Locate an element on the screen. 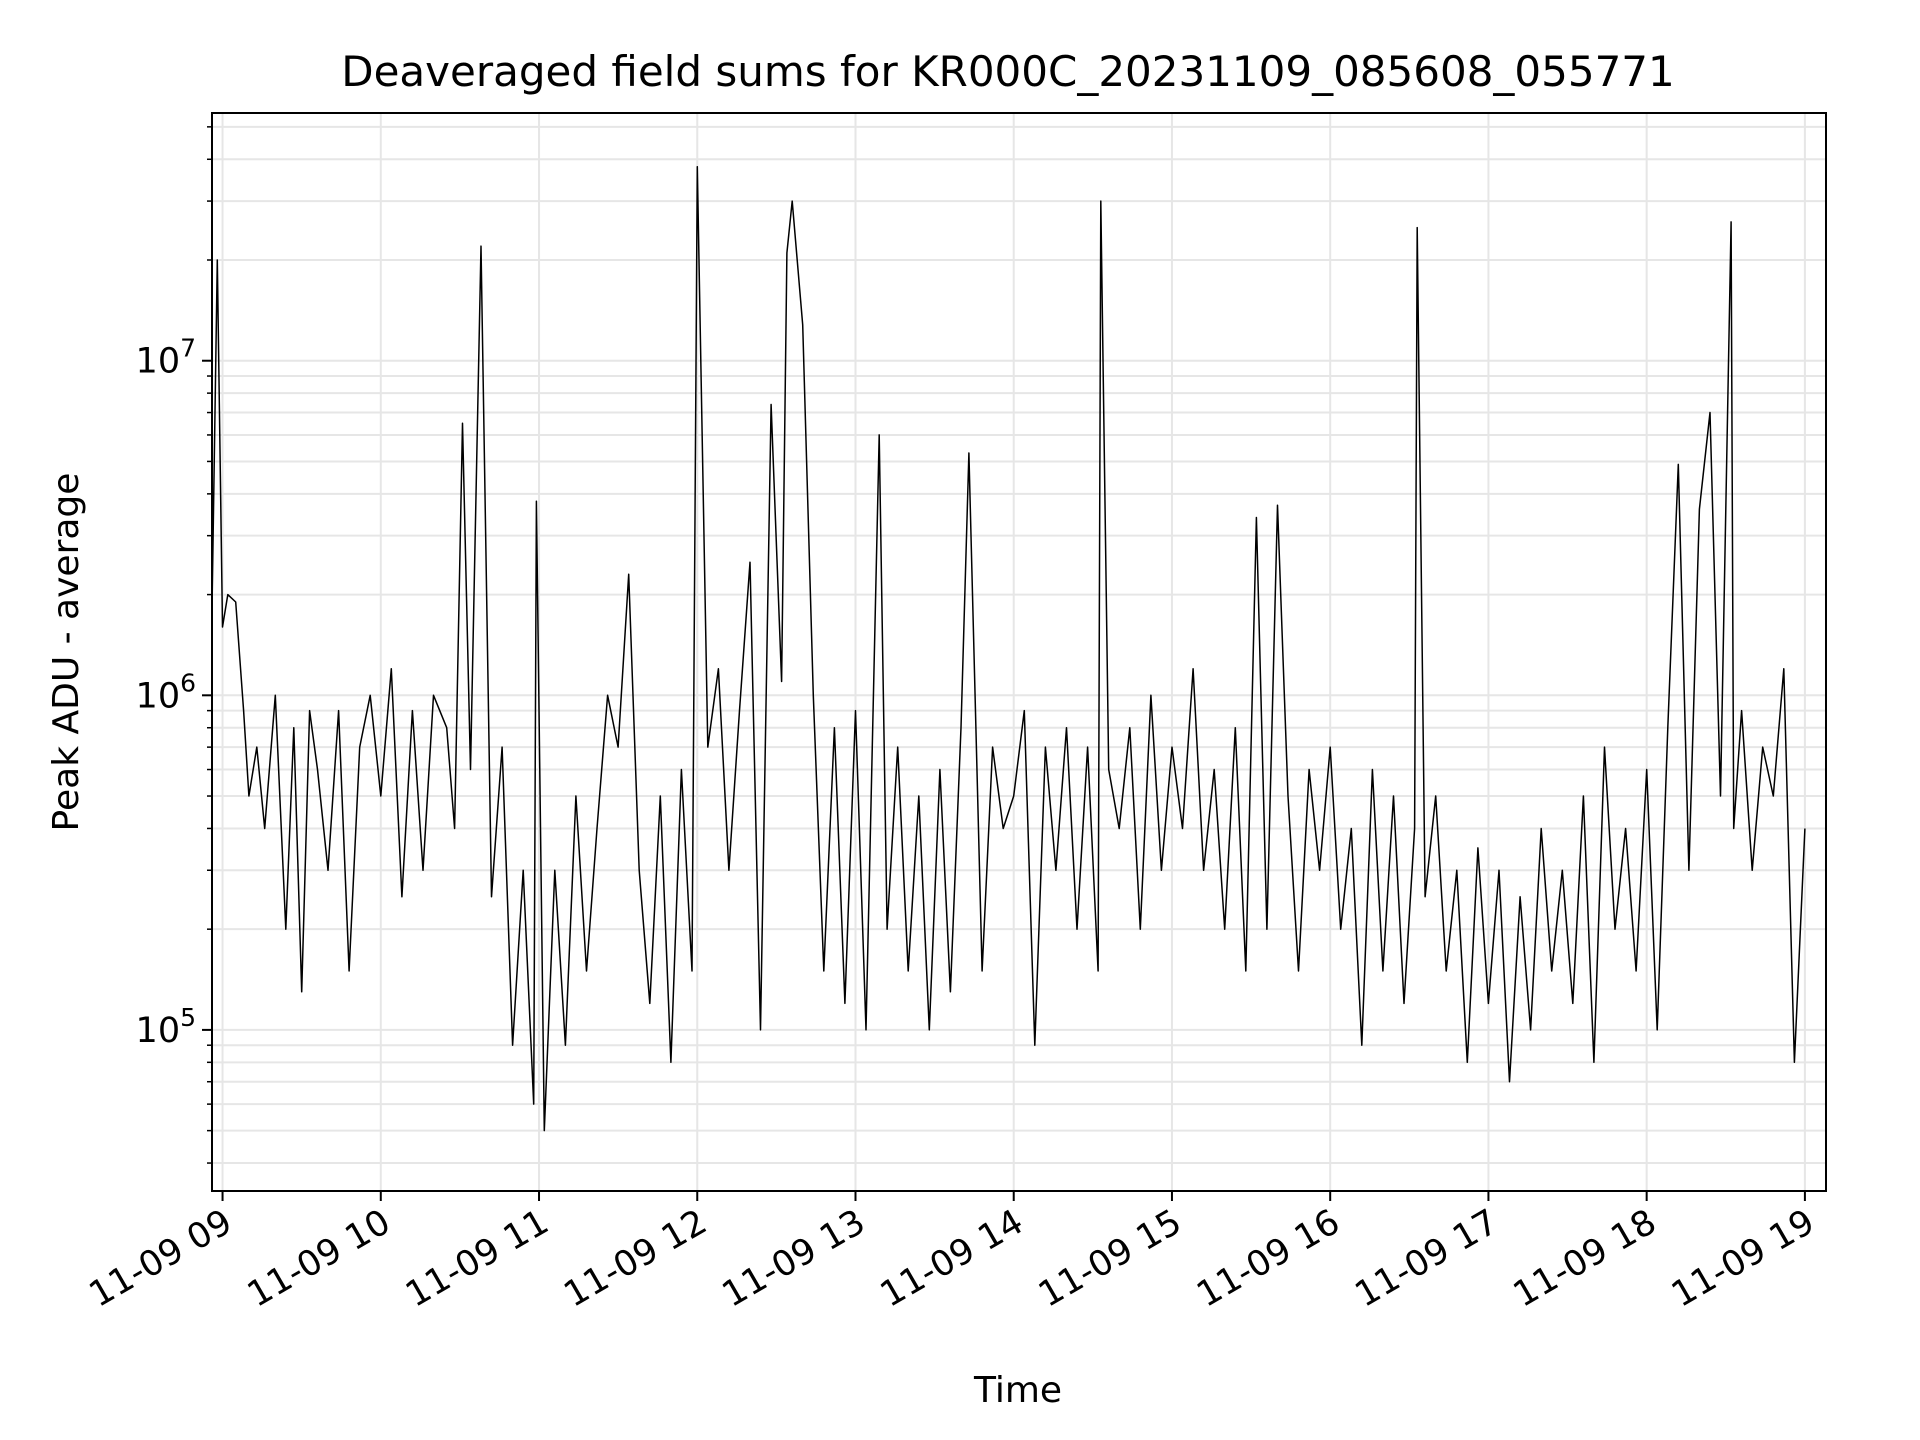  x-axis-label: Time is located at coordinates (1017, 1390).